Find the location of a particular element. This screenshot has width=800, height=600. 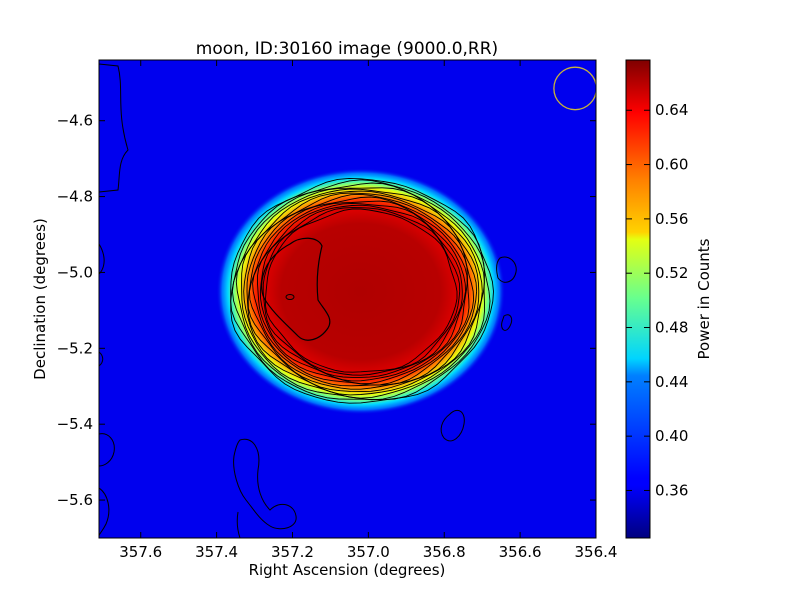

colorbar-label: Power in Counts is located at coordinates (704, 298).